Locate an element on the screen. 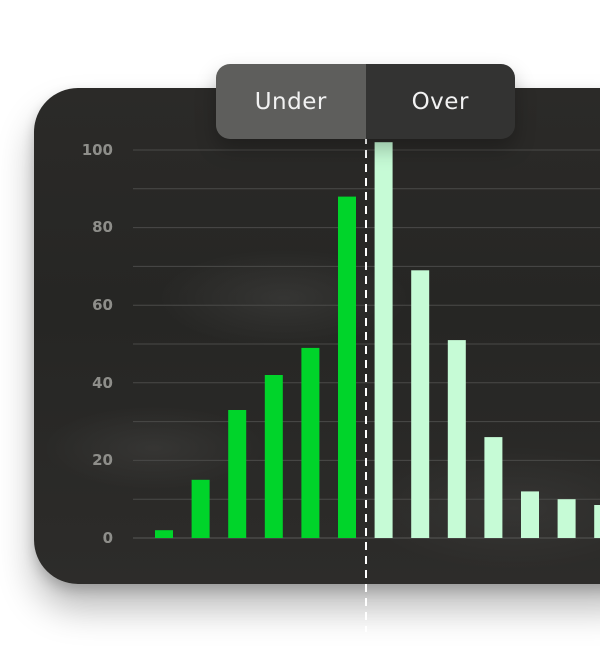  y-tick-label: 0 is located at coordinates (108, 538).